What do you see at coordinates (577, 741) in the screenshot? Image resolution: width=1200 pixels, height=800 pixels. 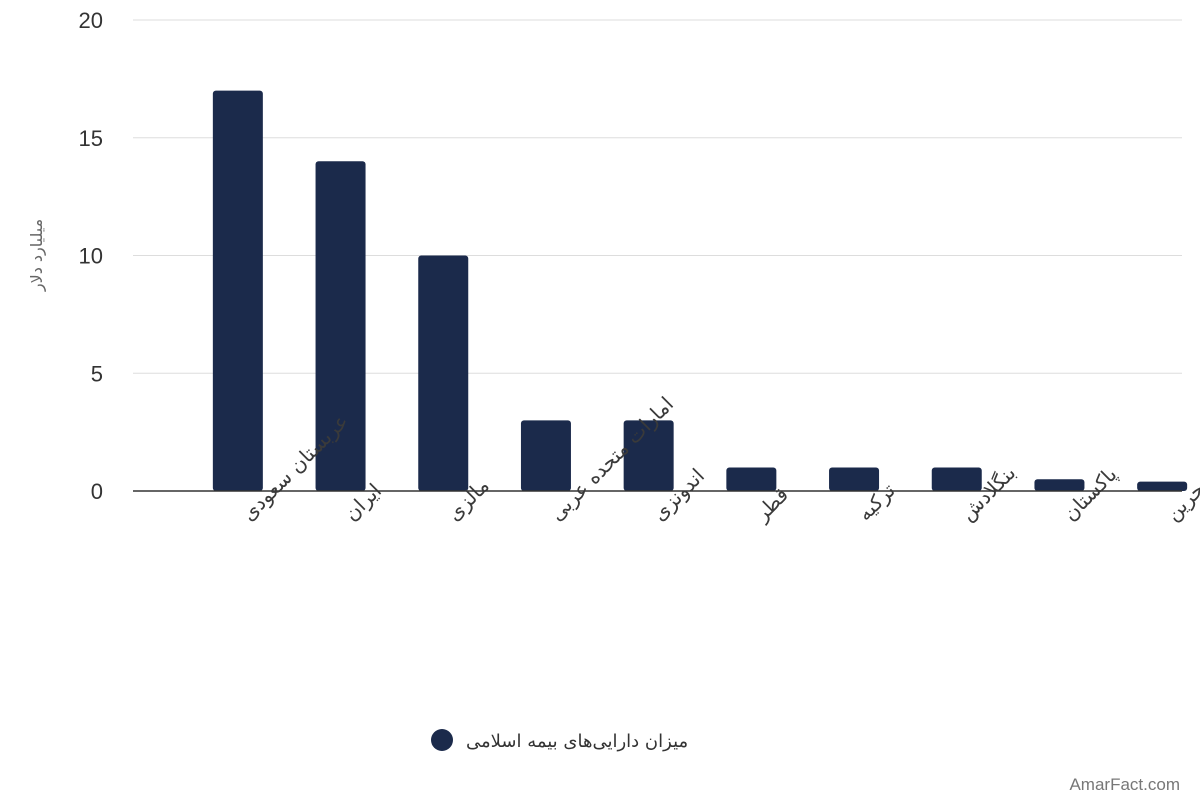 I see `legend-label: میزان دارایی‌های بیمه اسلامی` at bounding box center [577, 741].